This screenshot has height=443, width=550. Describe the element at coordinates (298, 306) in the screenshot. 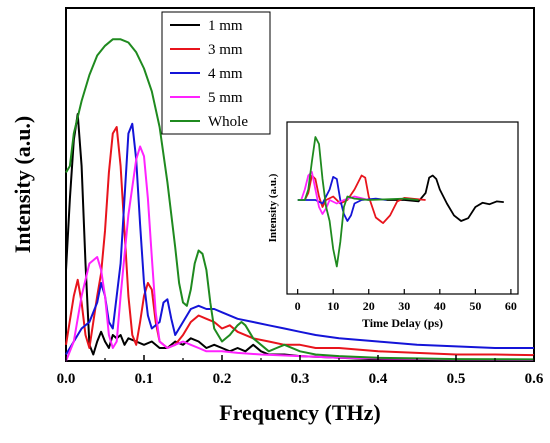

I see `inset-x-tick-label-0: 0` at that location.